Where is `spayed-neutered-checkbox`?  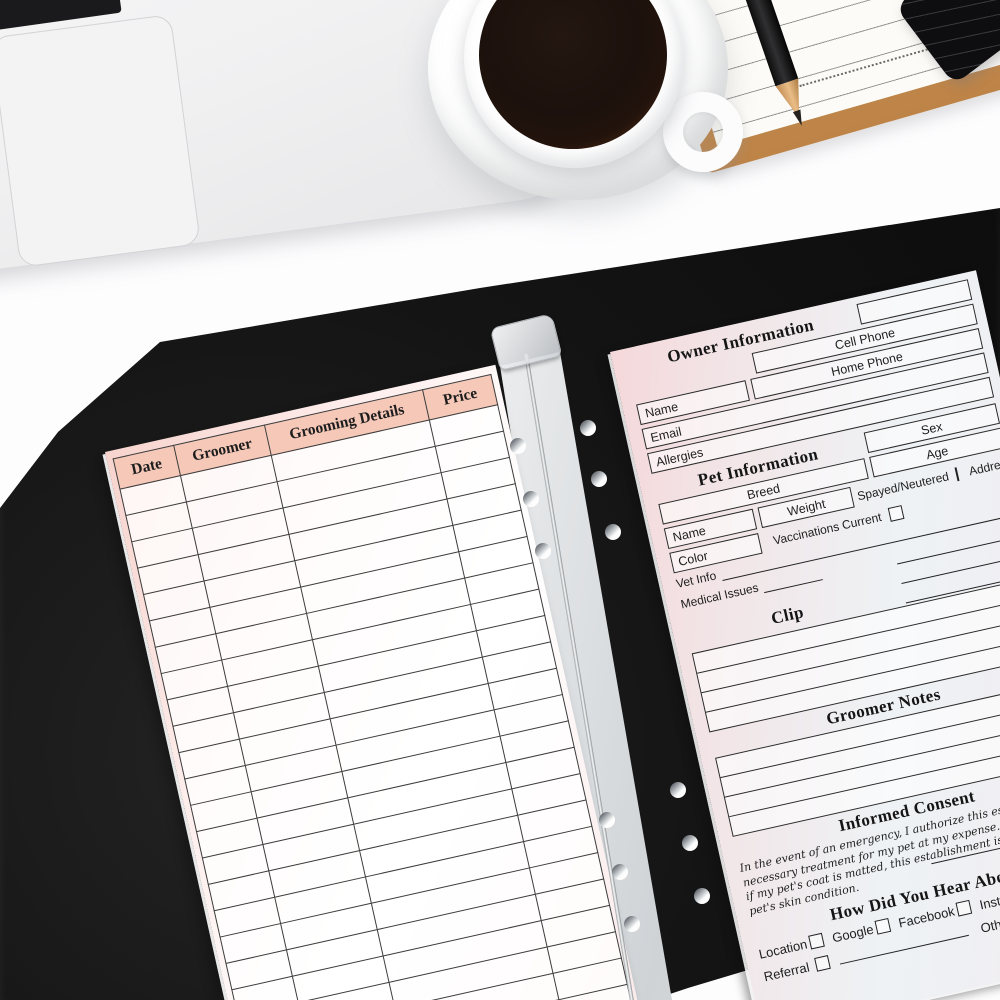 spayed-neutered-checkbox is located at coordinates (957, 473).